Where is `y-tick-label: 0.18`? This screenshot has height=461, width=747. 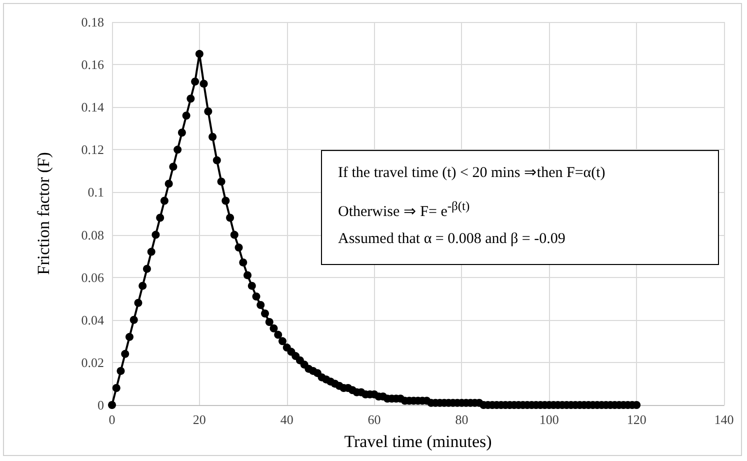
y-tick-label: 0.18 is located at coordinates (92, 22).